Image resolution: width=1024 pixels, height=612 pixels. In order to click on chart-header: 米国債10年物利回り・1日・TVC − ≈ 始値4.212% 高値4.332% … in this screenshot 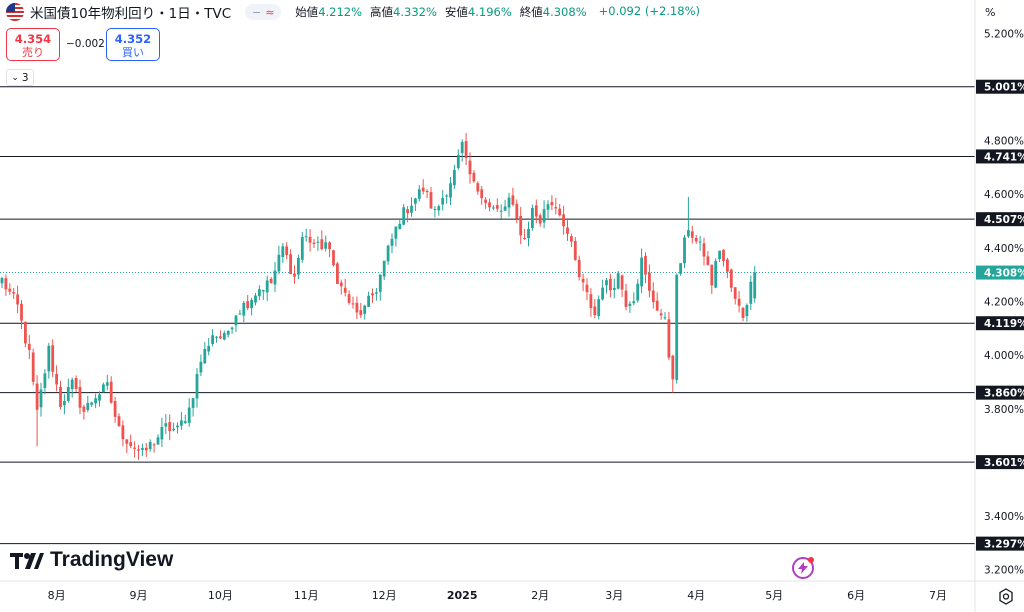, I will do `click(487, 12)`.